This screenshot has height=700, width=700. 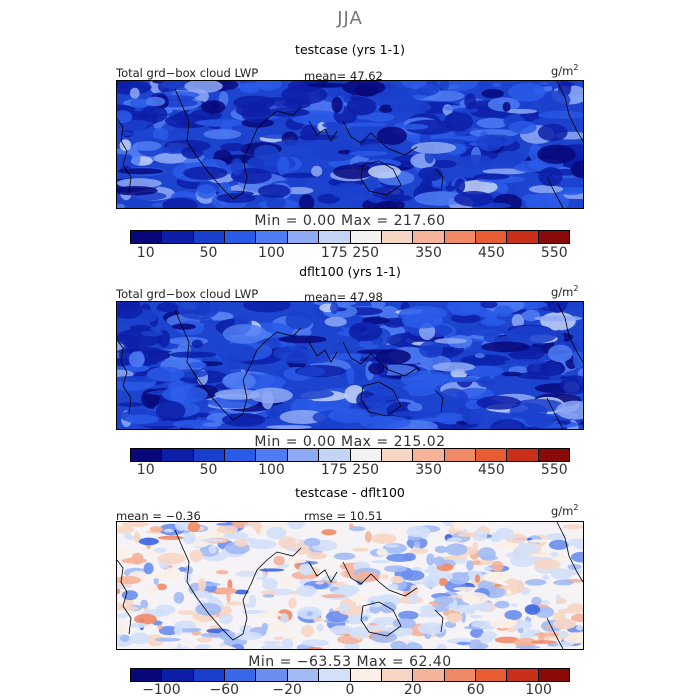 What do you see at coordinates (565, 291) in the screenshot?
I see `panel2-units: g/m2` at bounding box center [565, 291].